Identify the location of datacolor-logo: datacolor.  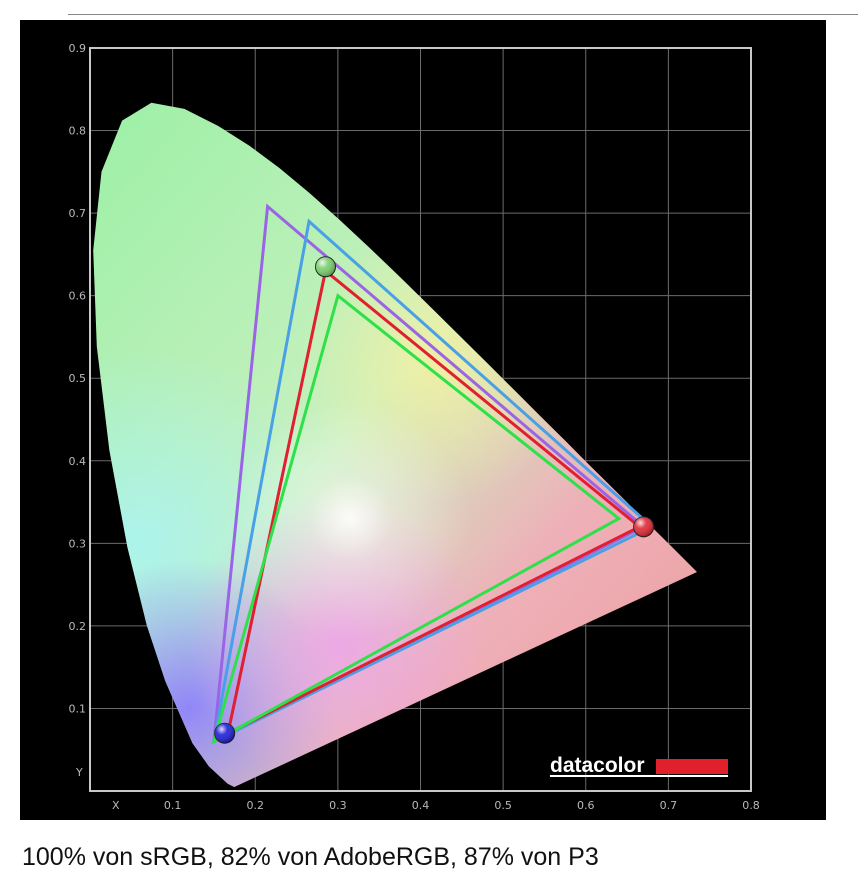
(639, 765).